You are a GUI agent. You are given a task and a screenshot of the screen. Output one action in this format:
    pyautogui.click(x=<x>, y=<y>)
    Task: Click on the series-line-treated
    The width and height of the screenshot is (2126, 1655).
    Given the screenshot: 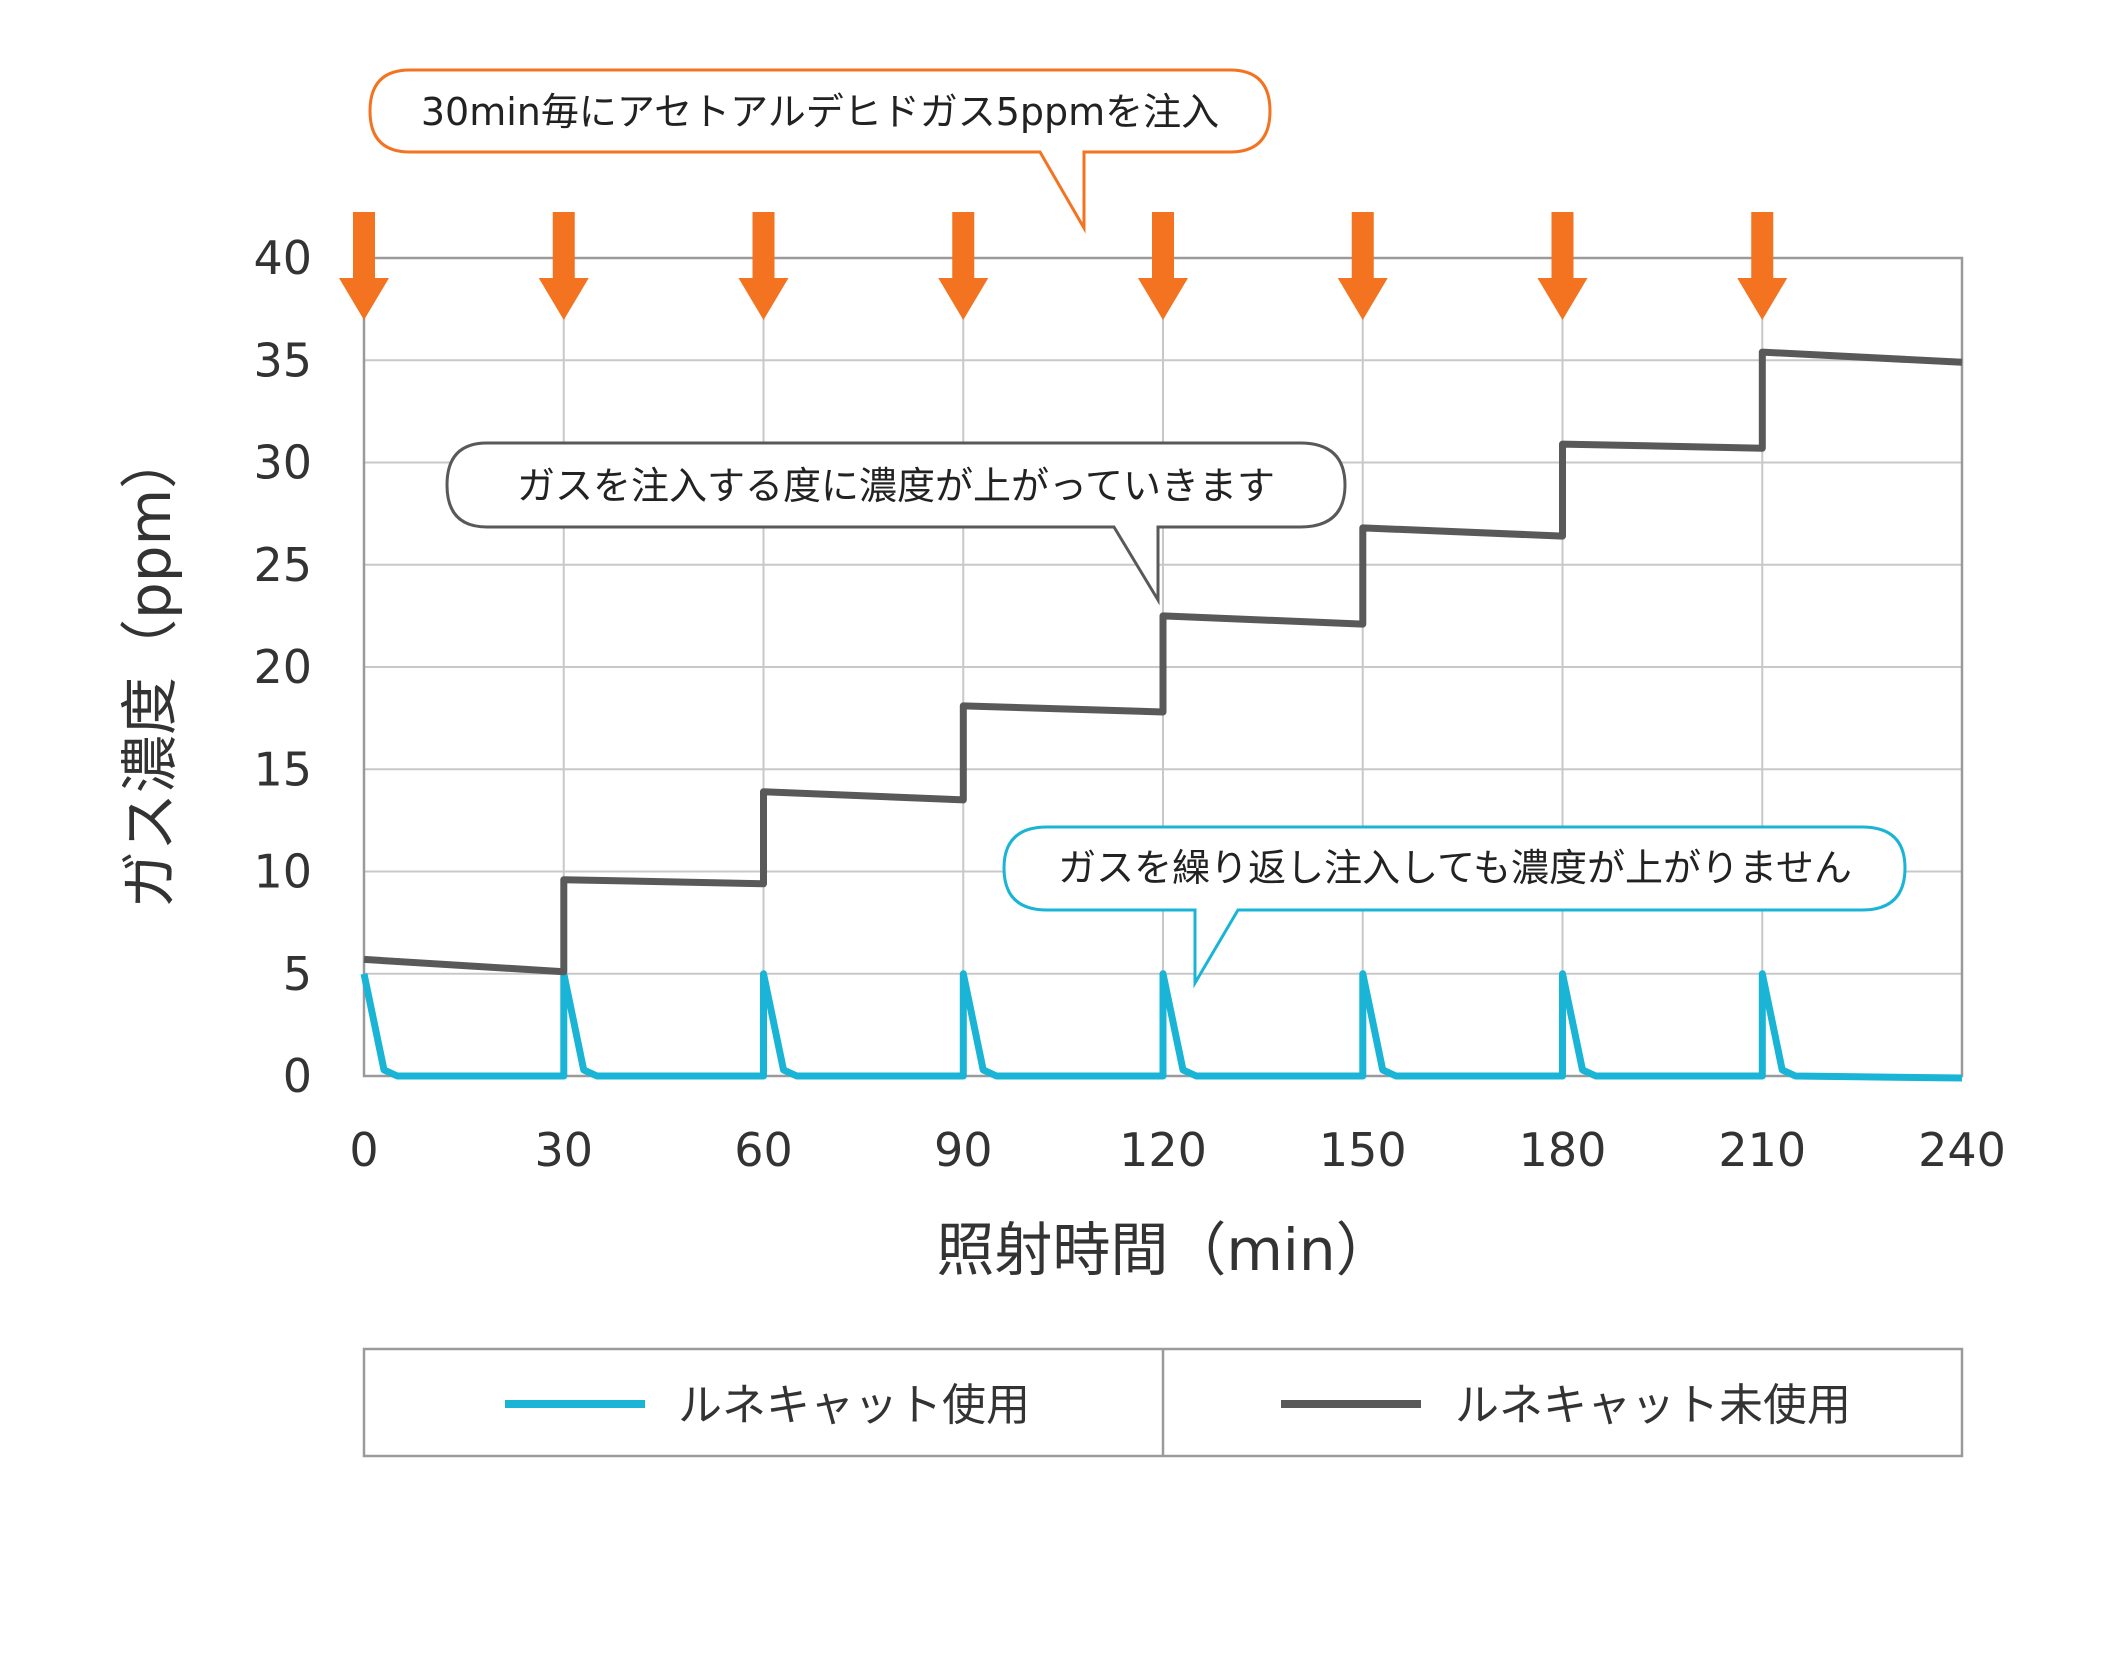 What is the action you would take?
    pyautogui.click(x=1161, y=1026)
    